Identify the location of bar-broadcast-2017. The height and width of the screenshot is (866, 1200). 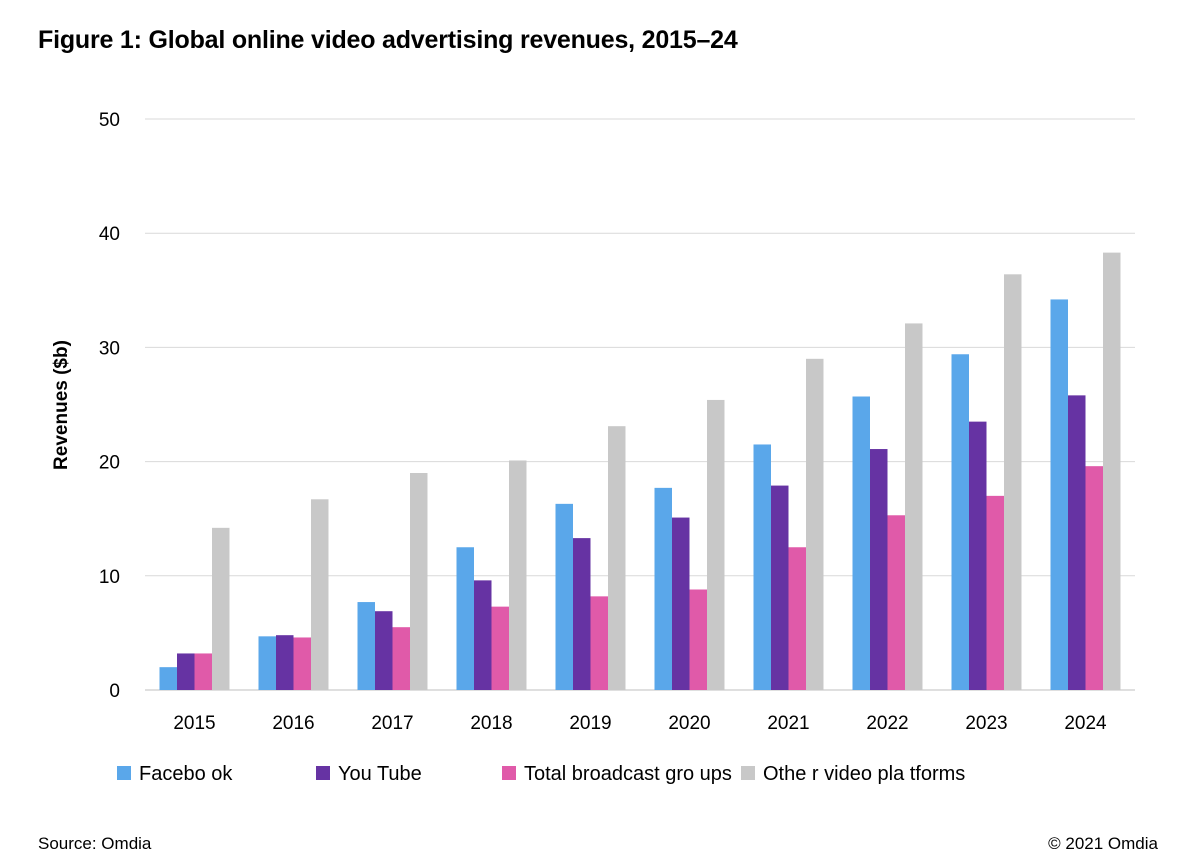
(401, 658).